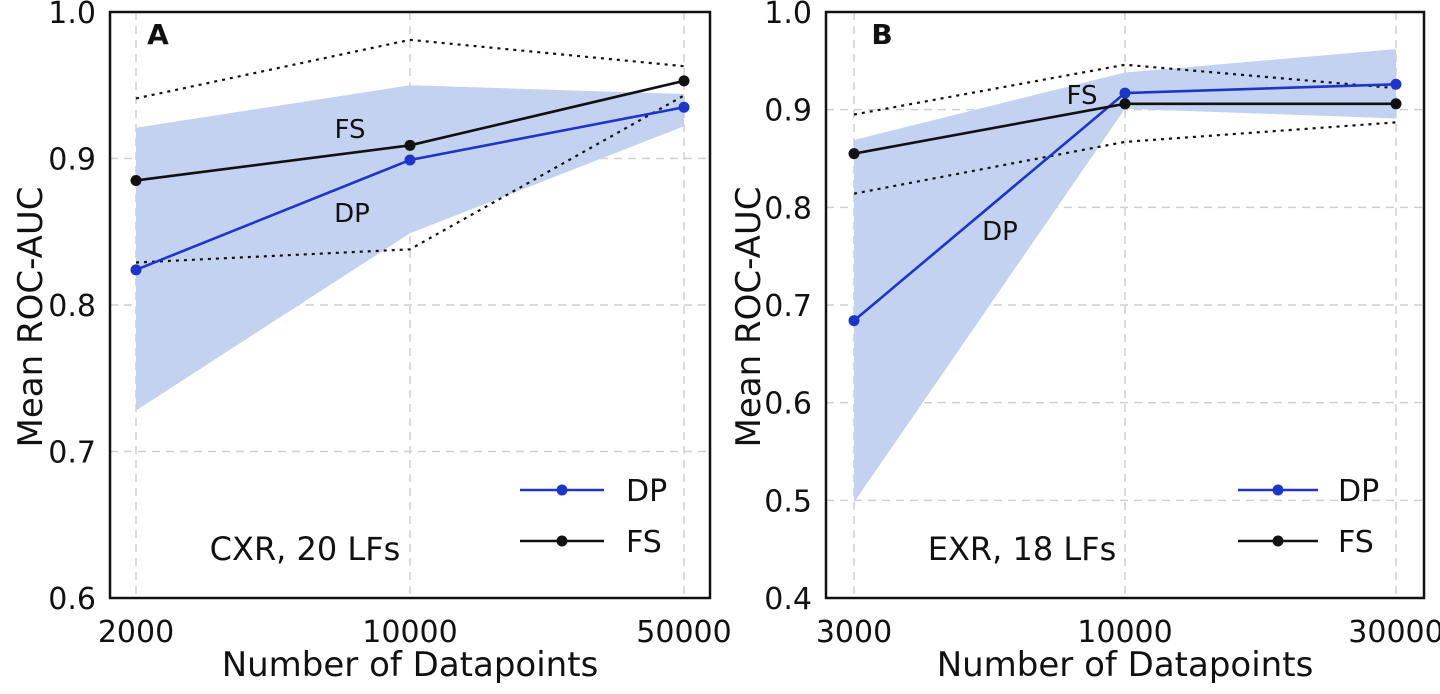 Image resolution: width=1440 pixels, height=694 pixels. What do you see at coordinates (854, 632) in the screenshot?
I see `x-tick-label: 3000` at bounding box center [854, 632].